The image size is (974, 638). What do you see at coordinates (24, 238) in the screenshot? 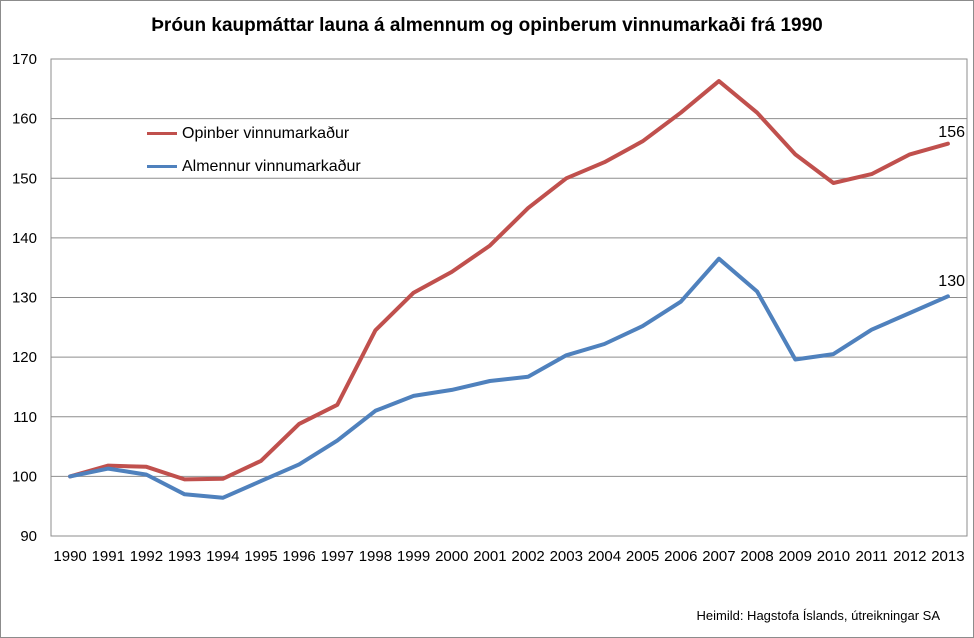
I see `y-tick-label-140: 140` at bounding box center [24, 238].